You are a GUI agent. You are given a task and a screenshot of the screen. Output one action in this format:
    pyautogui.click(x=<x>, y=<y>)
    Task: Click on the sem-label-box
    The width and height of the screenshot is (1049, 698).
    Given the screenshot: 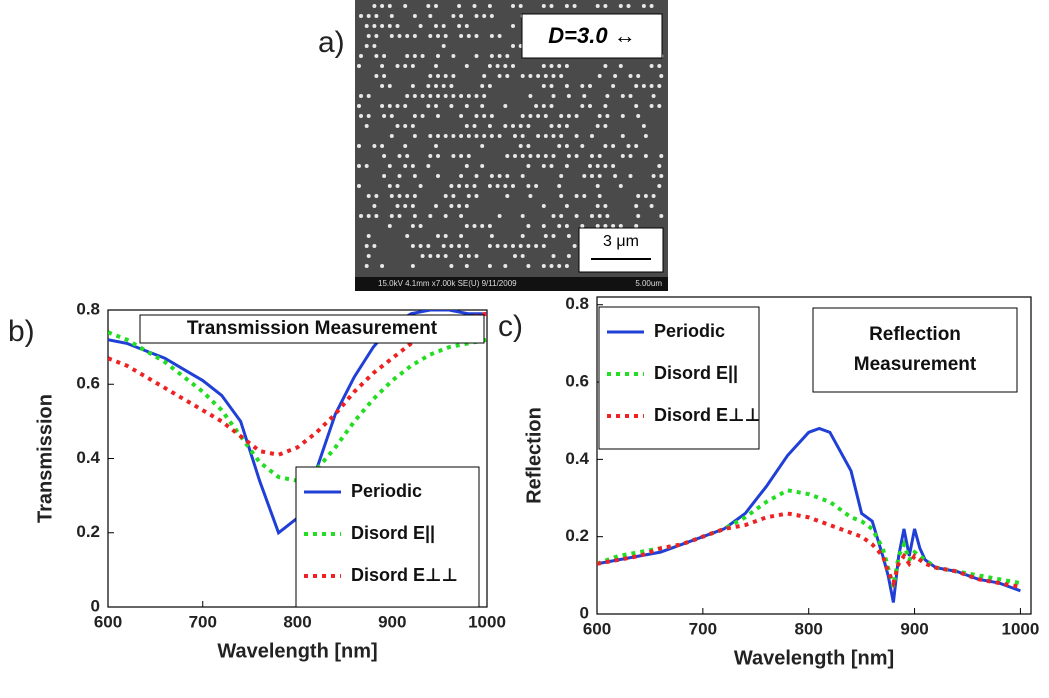 What is the action you would take?
    pyautogui.click(x=592, y=36)
    